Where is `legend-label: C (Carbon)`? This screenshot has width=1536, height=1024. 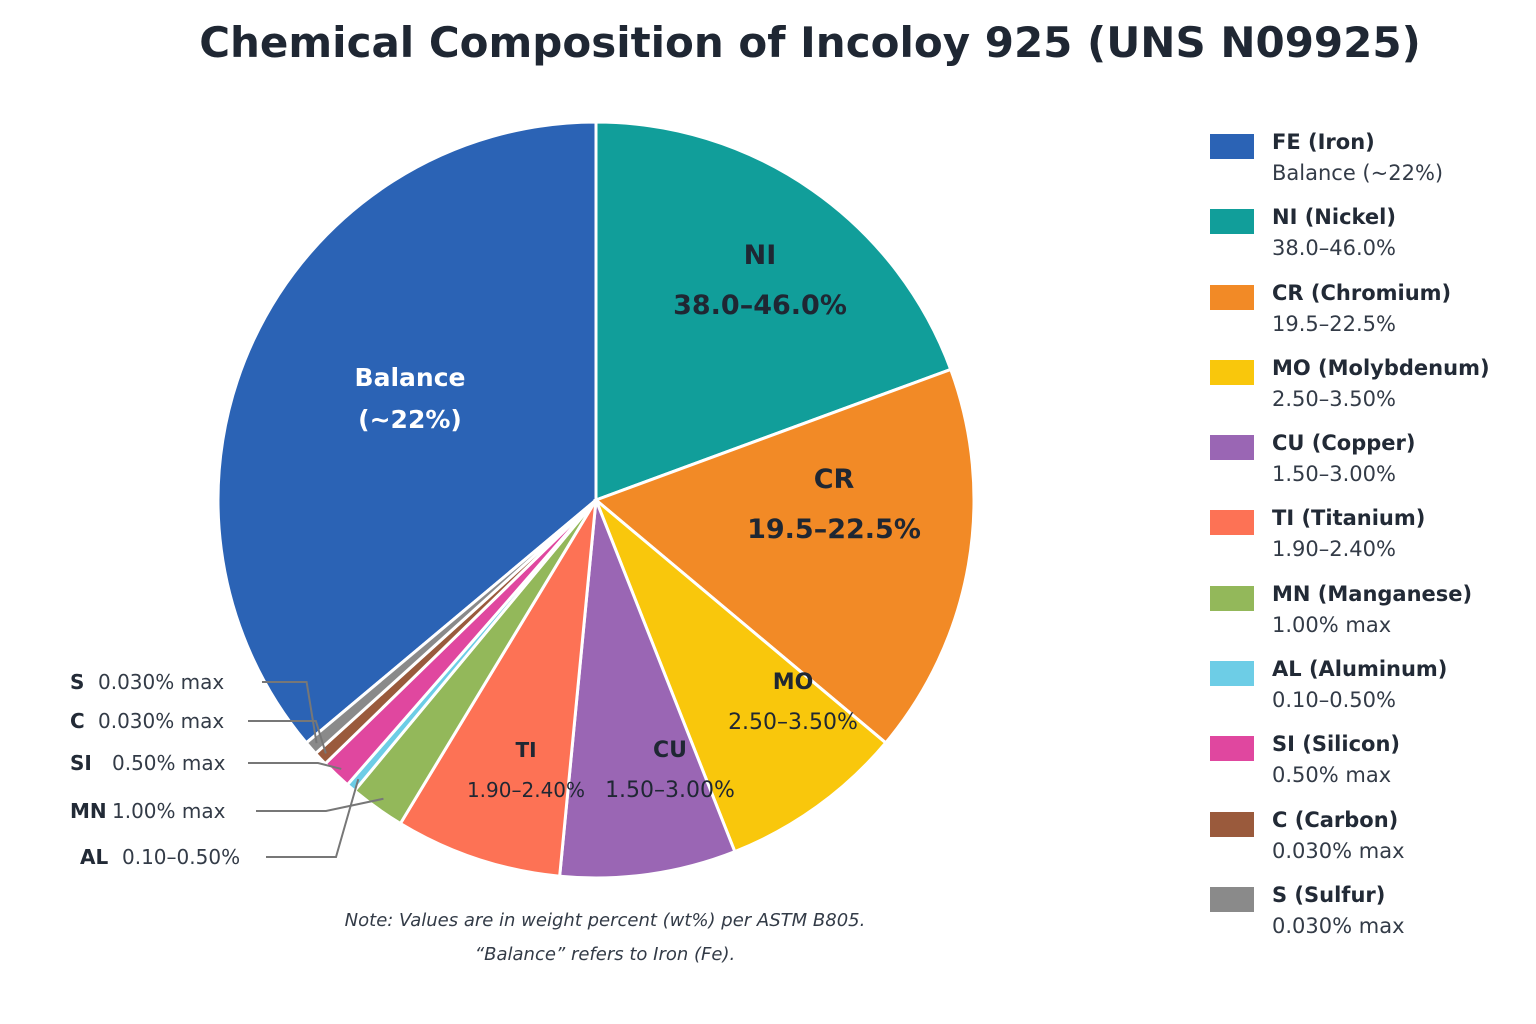 legend-label: C (Carbon) is located at coordinates (1335, 819).